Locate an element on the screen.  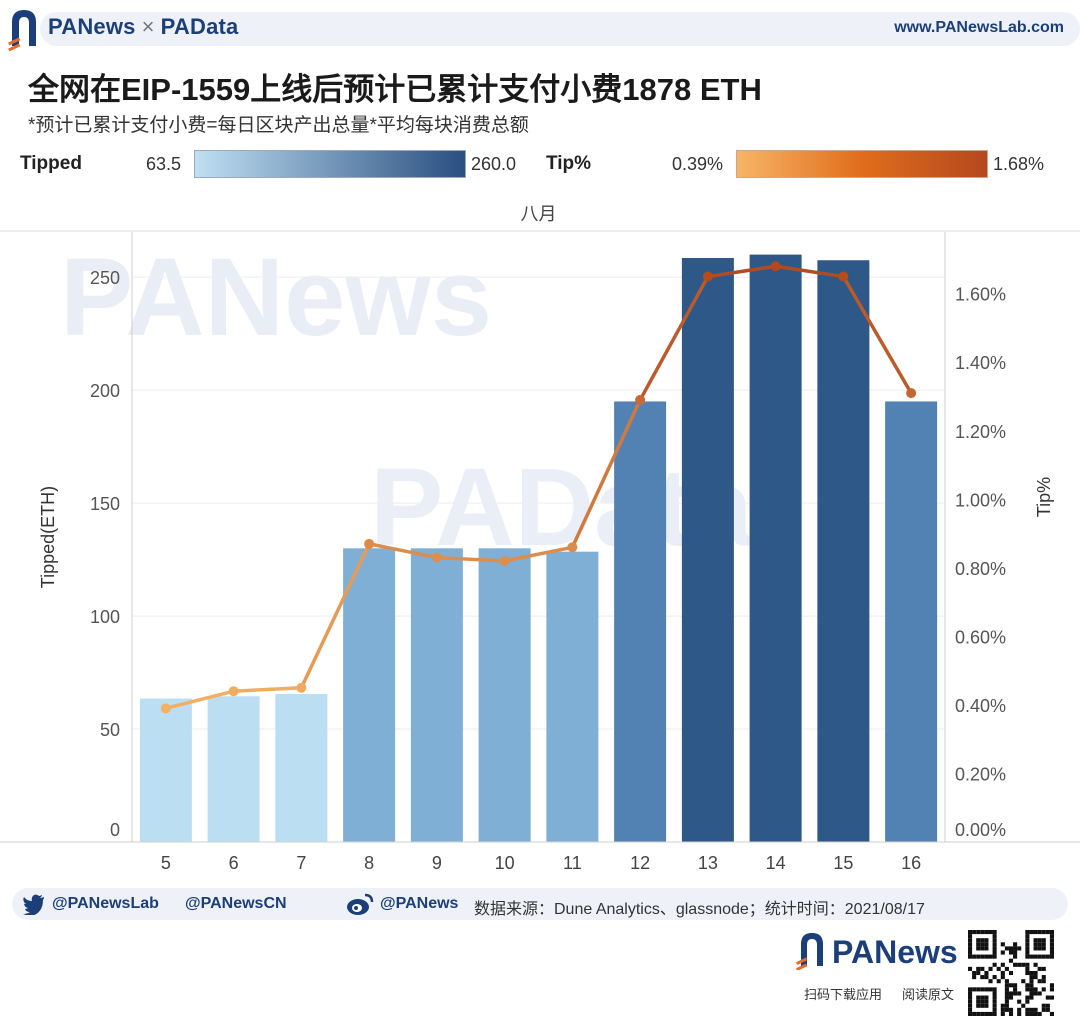
legend-tipped-label: Tipped is located at coordinates (51, 163).